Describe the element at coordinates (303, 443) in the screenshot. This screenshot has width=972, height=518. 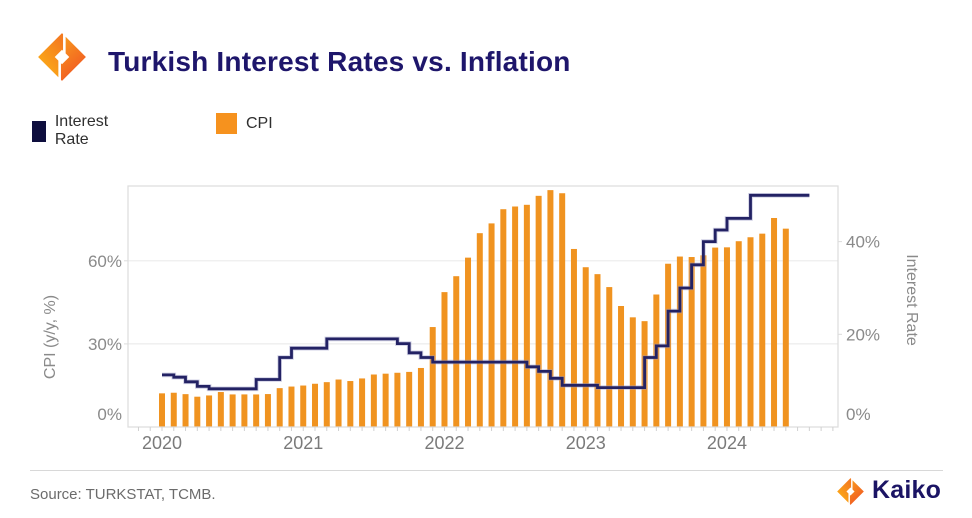
I see `x-axis-year-label: 2021` at that location.